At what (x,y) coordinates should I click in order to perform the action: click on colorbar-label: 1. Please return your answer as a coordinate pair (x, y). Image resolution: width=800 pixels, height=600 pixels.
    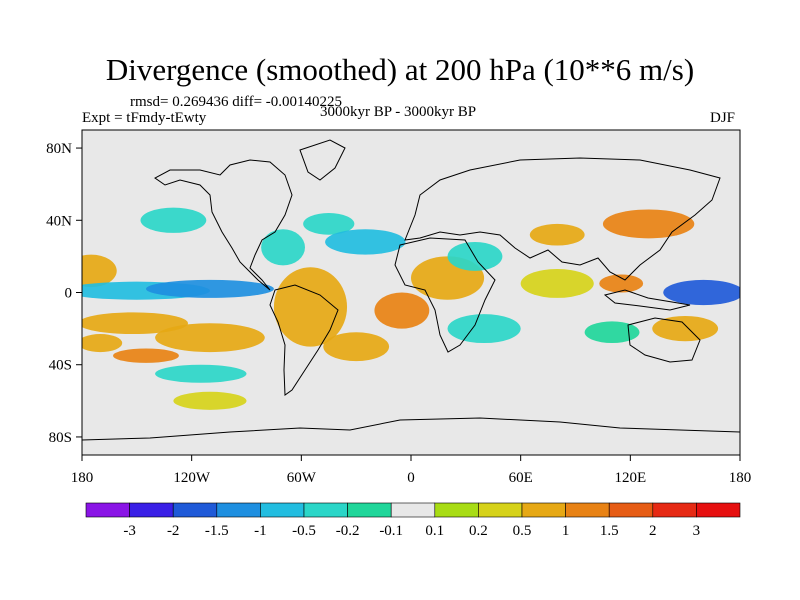
    Looking at the image, I should click on (566, 531).